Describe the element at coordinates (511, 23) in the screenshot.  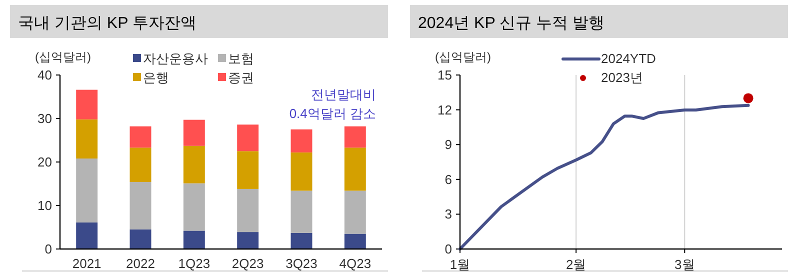
I see `chart-title: 2024년 KP 신규 누적 발행` at that location.